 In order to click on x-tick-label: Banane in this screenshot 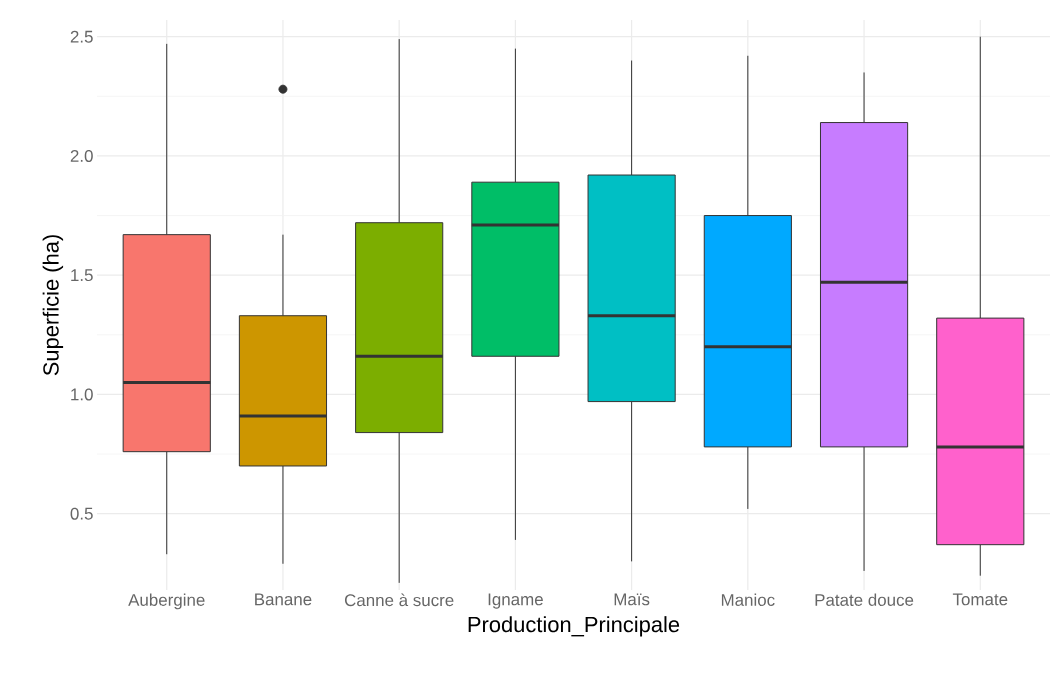, I will do `click(283, 599)`.